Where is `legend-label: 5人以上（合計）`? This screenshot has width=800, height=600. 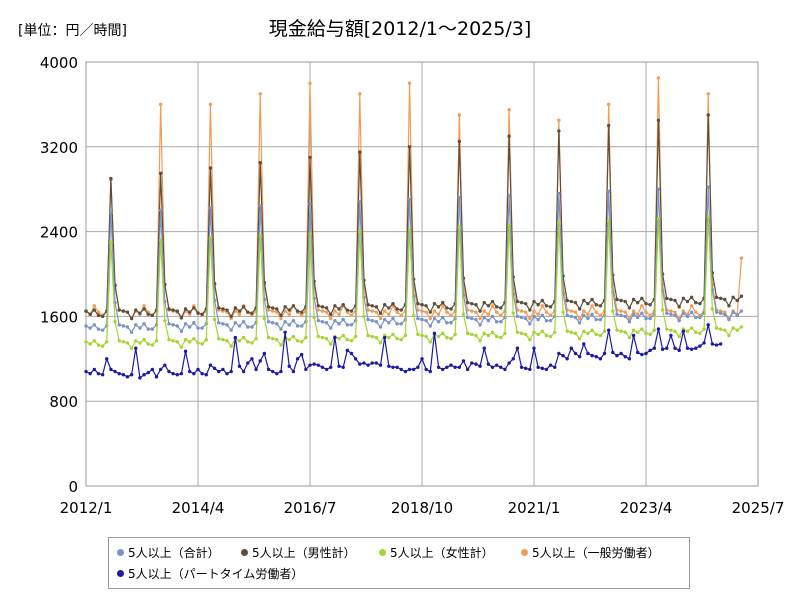 legend-label: 5人以上（合計） is located at coordinates (174, 553).